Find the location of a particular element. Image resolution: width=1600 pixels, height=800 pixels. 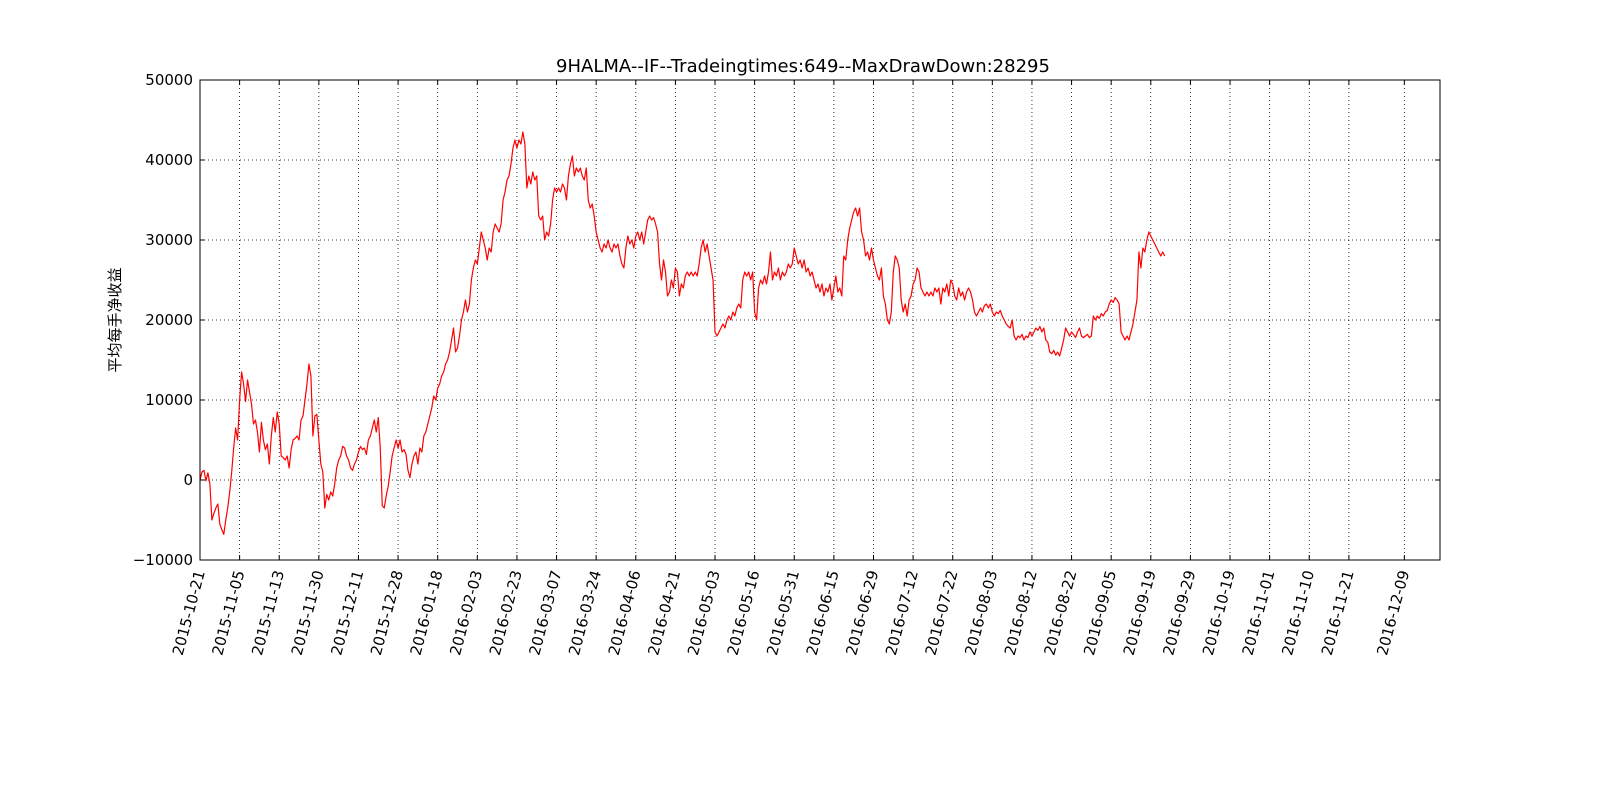

y-tick-label: 10000 is located at coordinates (169, 400).